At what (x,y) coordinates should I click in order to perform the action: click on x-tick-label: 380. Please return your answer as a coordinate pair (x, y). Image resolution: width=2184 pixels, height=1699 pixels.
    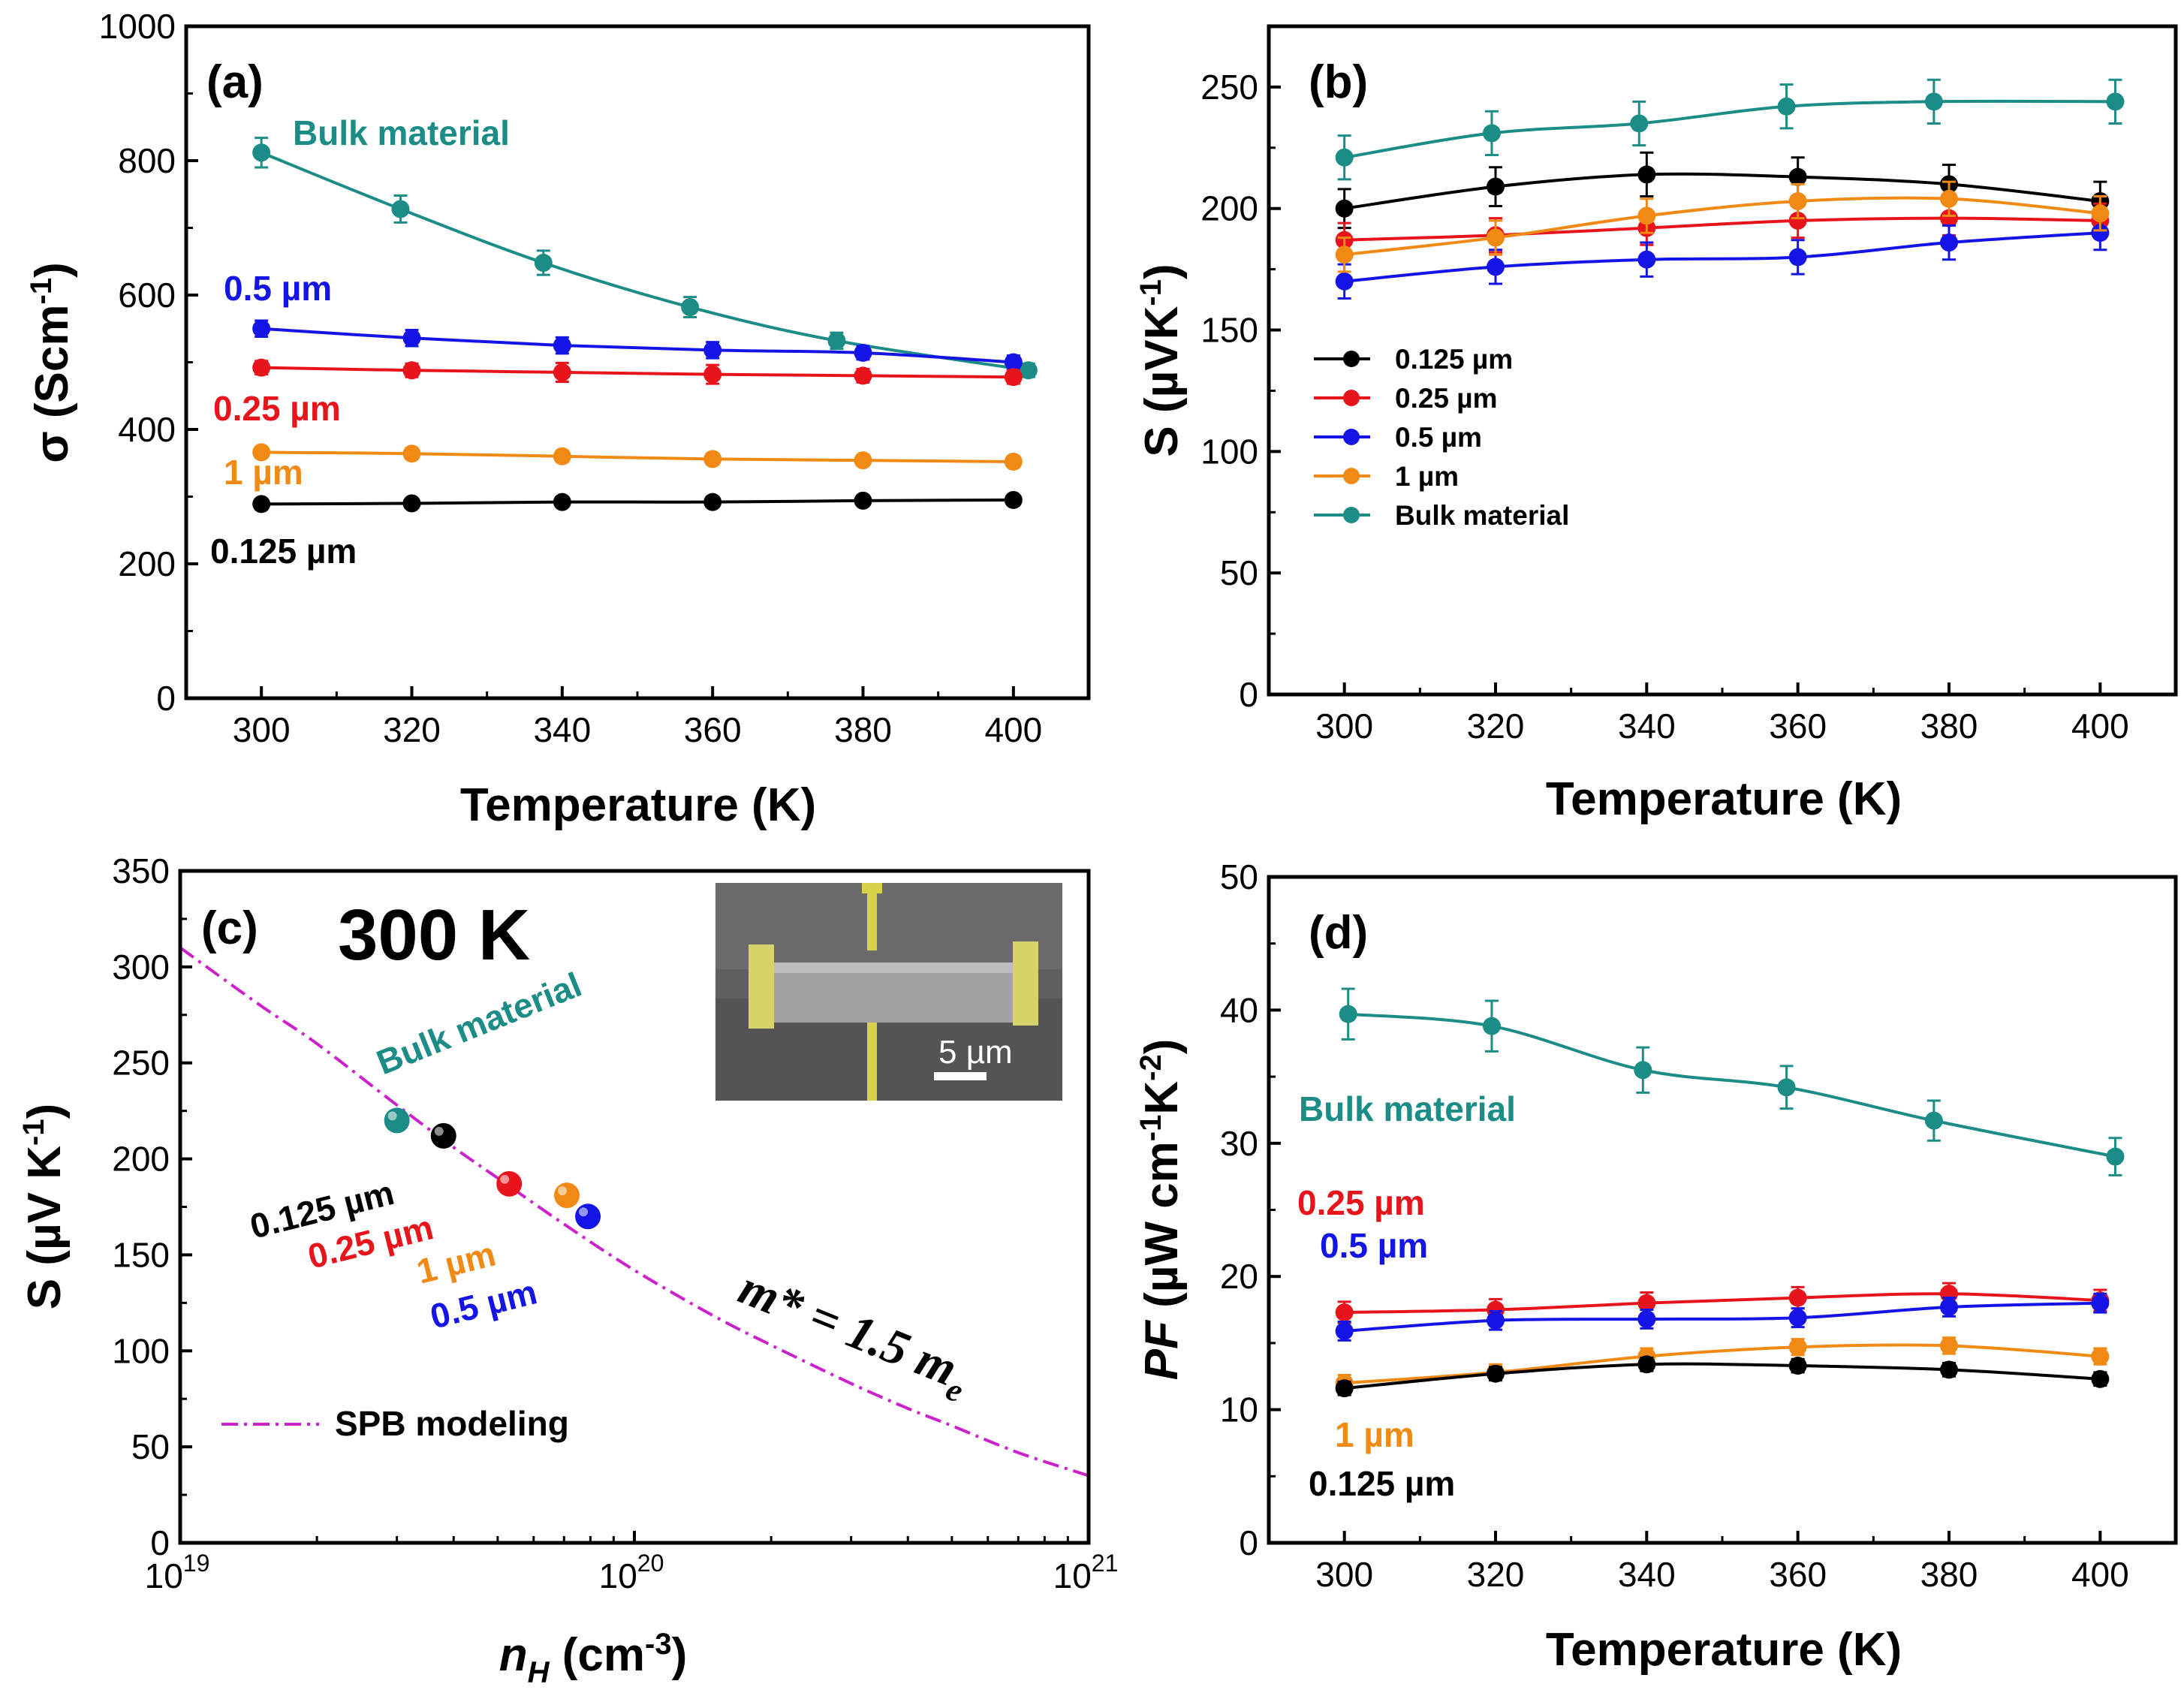
    Looking at the image, I should click on (863, 729).